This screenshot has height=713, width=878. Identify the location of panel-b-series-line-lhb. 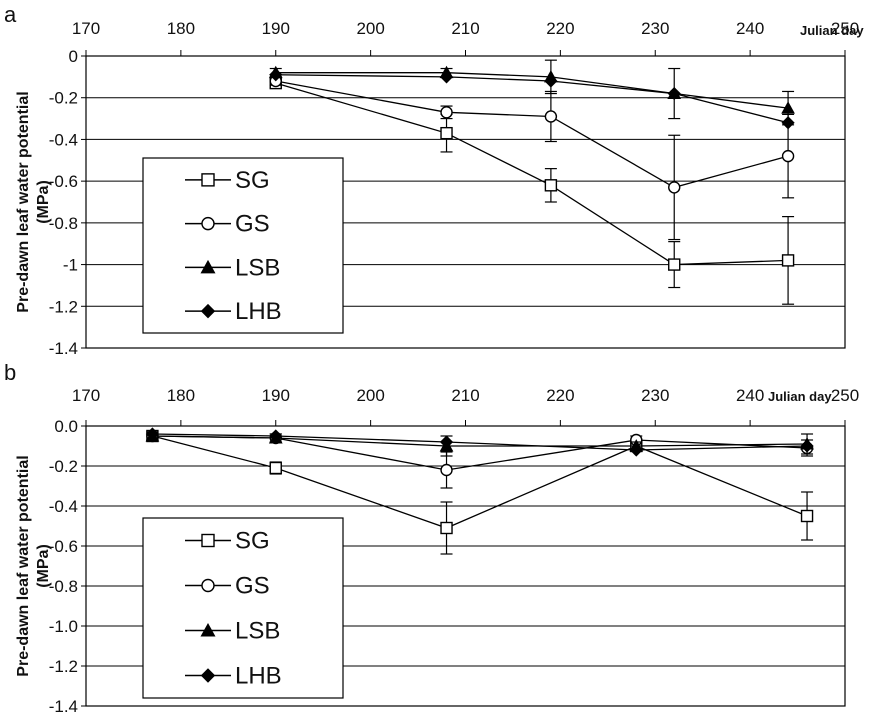
(480, 442).